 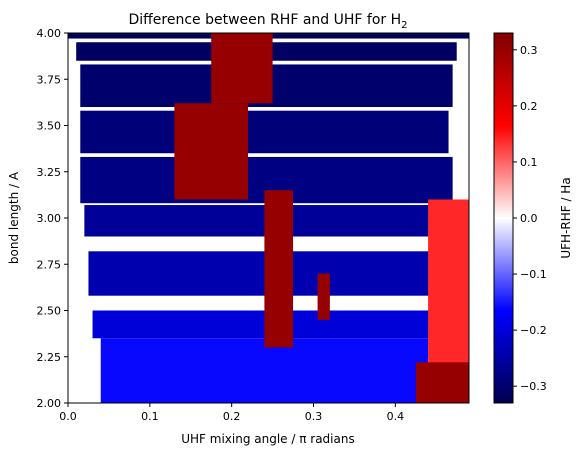 I want to click on chart-title: Difference between RHF and UHF for H2, so click(x=267, y=21).